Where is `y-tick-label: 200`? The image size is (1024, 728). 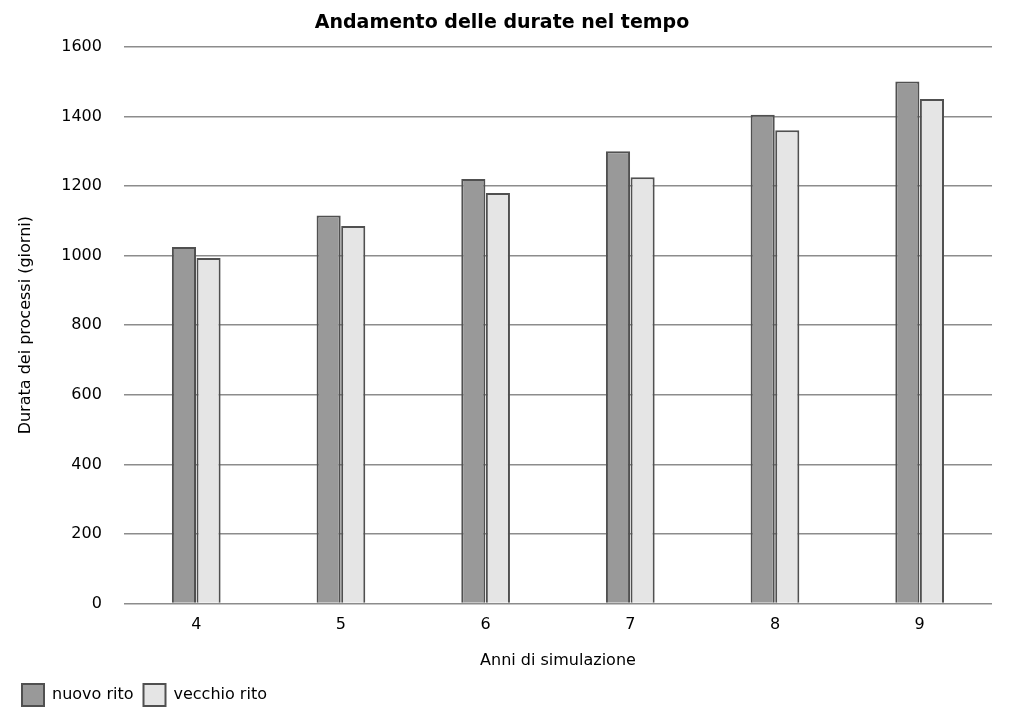
y-tick-label: 200 is located at coordinates (86, 533).